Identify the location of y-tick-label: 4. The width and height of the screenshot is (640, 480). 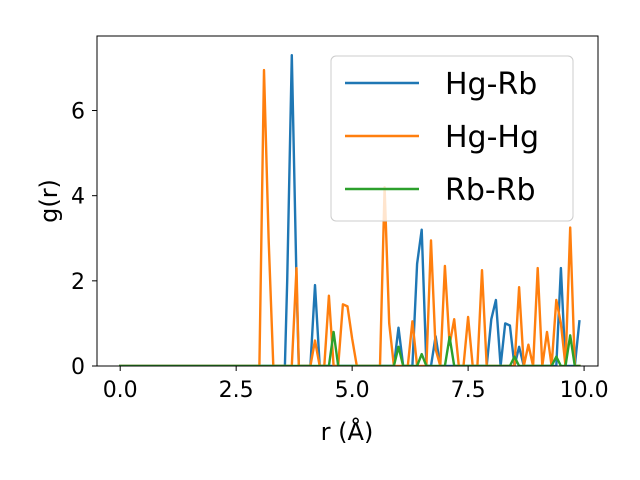
(78, 197).